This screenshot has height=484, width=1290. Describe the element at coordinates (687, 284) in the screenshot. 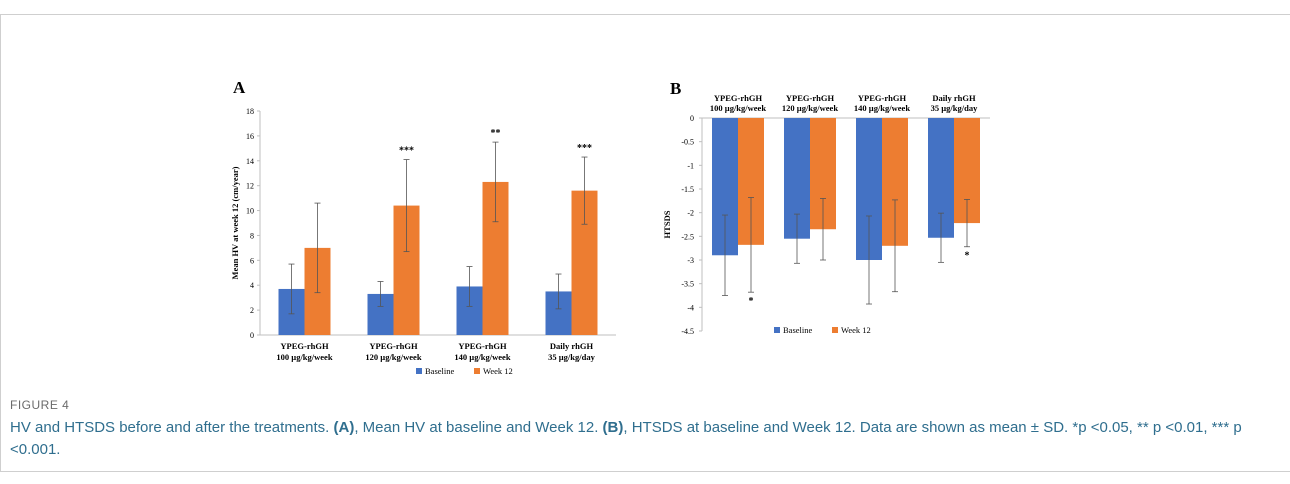

I see `y-tick-label: -3.5` at that location.